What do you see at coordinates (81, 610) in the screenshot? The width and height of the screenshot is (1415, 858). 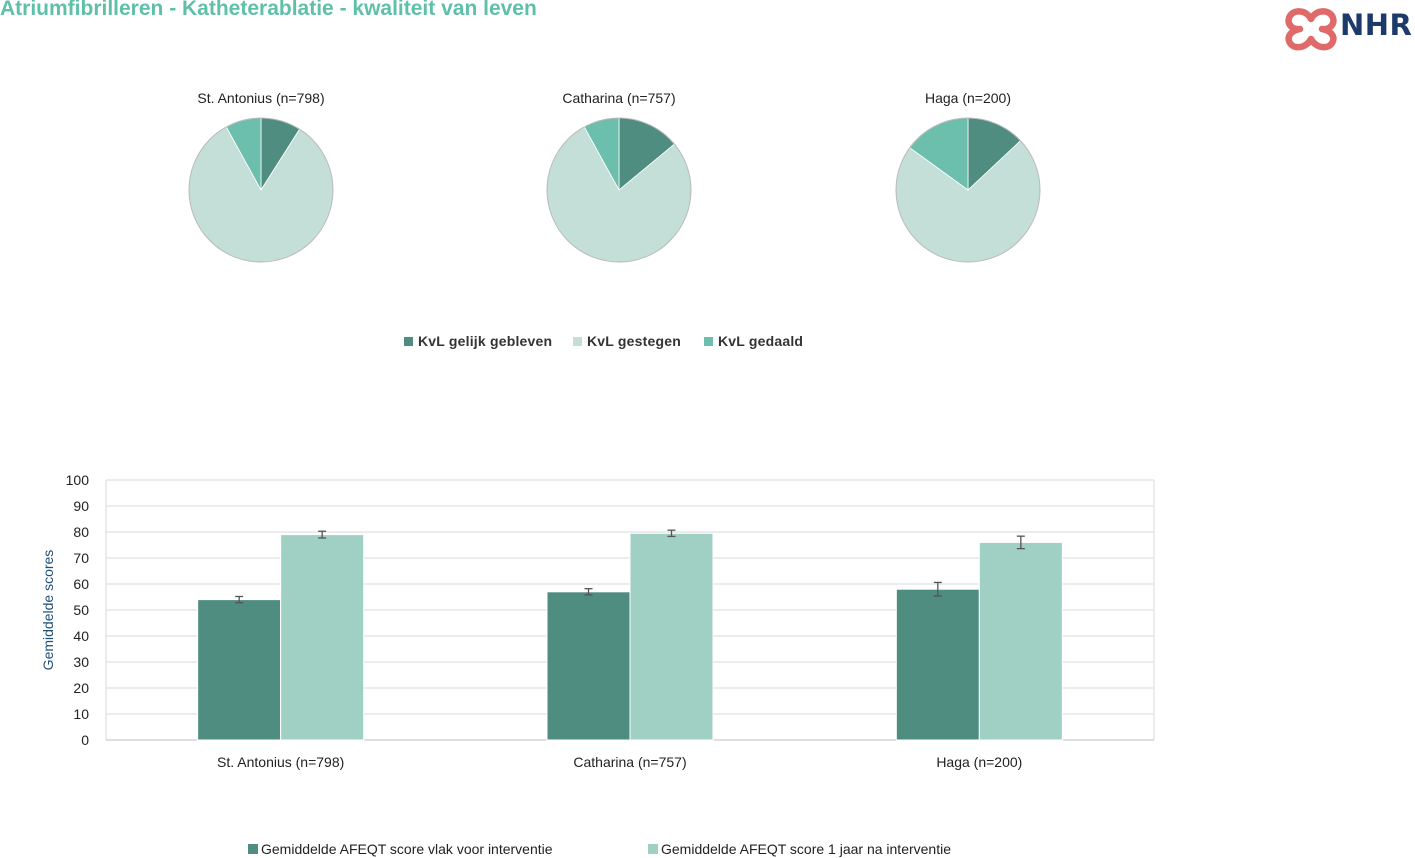 I see `y-tick-label: 50` at bounding box center [81, 610].